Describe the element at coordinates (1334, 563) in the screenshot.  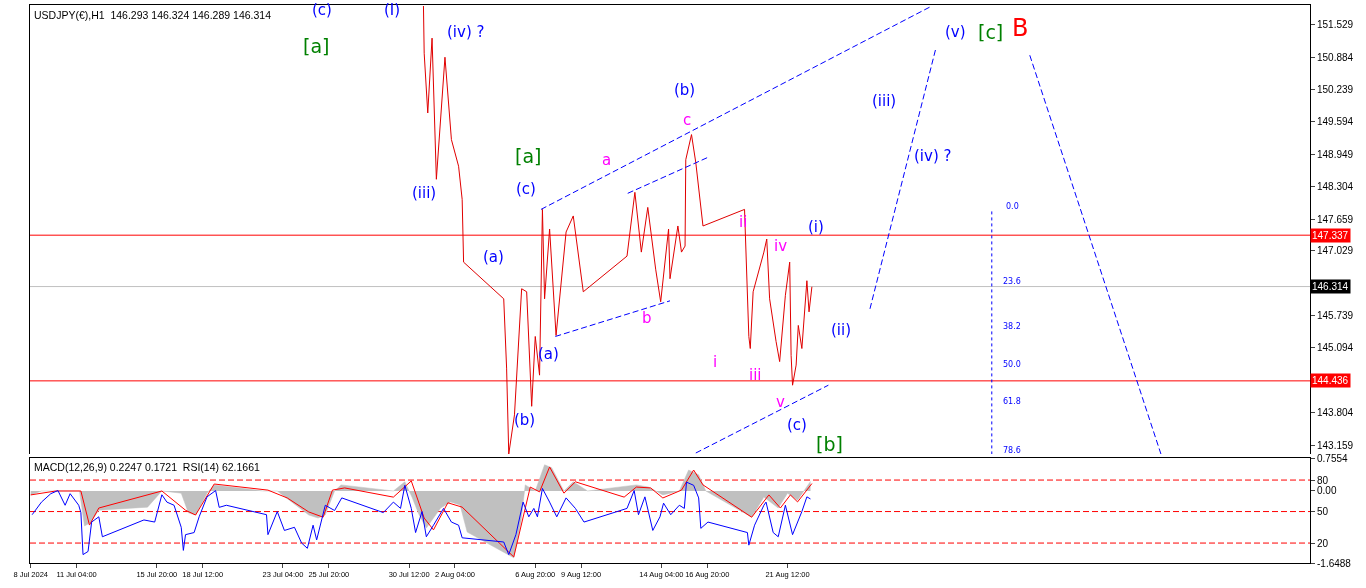
I see `y-tick-label: -1.6488` at that location.